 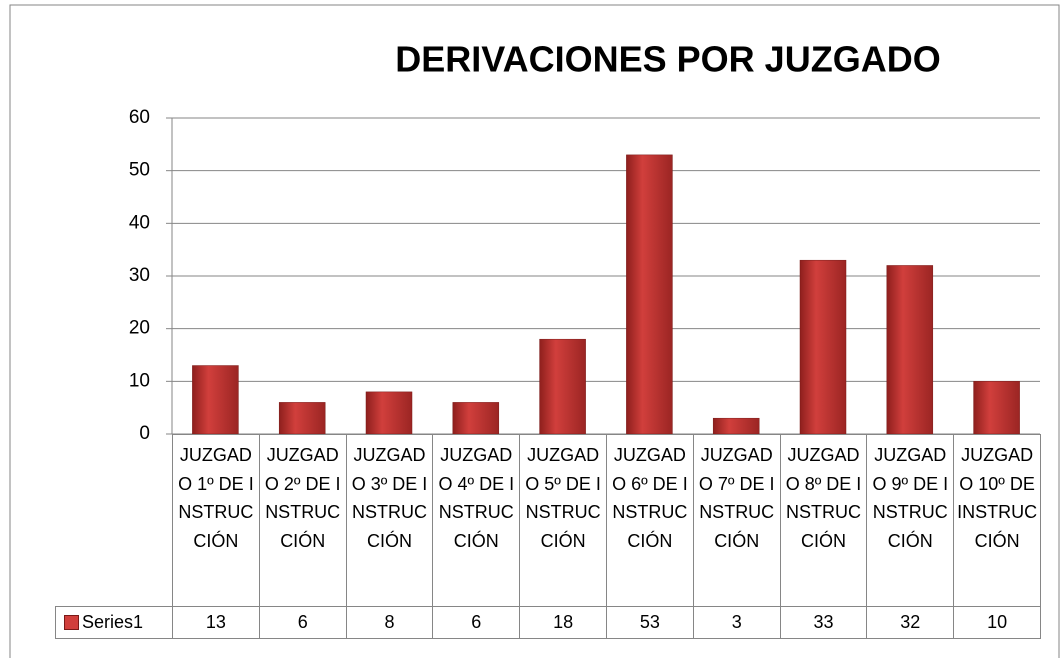 I want to click on value-cell: 53, so click(x=650, y=622).